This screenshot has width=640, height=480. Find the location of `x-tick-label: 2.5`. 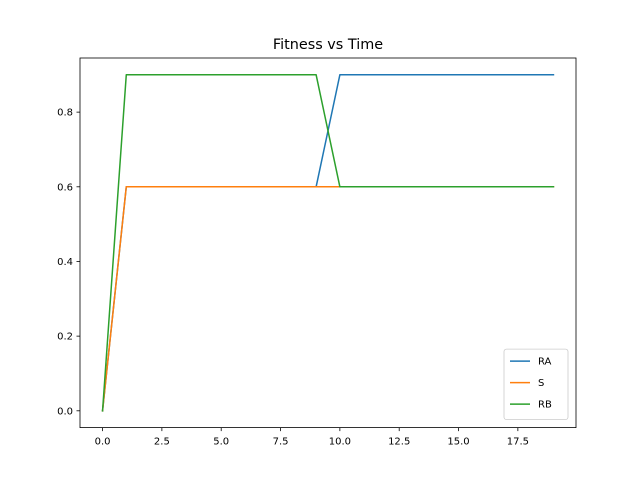

x-tick-label: 2.5 is located at coordinates (162, 442).